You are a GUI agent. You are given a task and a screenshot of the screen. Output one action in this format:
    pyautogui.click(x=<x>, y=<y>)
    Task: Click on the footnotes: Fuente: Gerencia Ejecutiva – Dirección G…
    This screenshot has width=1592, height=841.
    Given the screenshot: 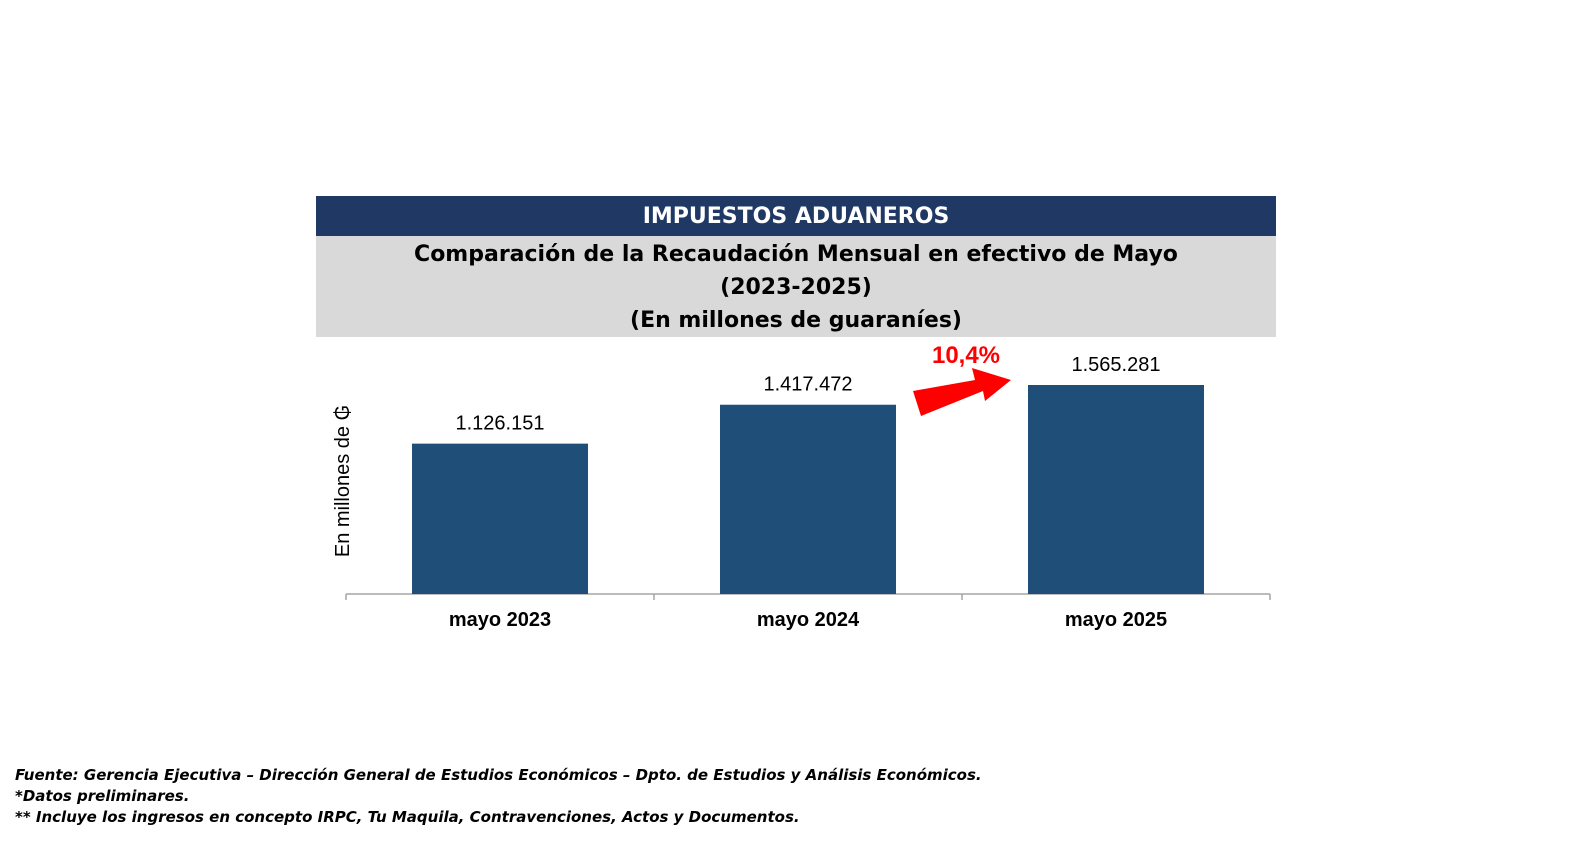 What is the action you would take?
    pyautogui.click(x=498, y=796)
    